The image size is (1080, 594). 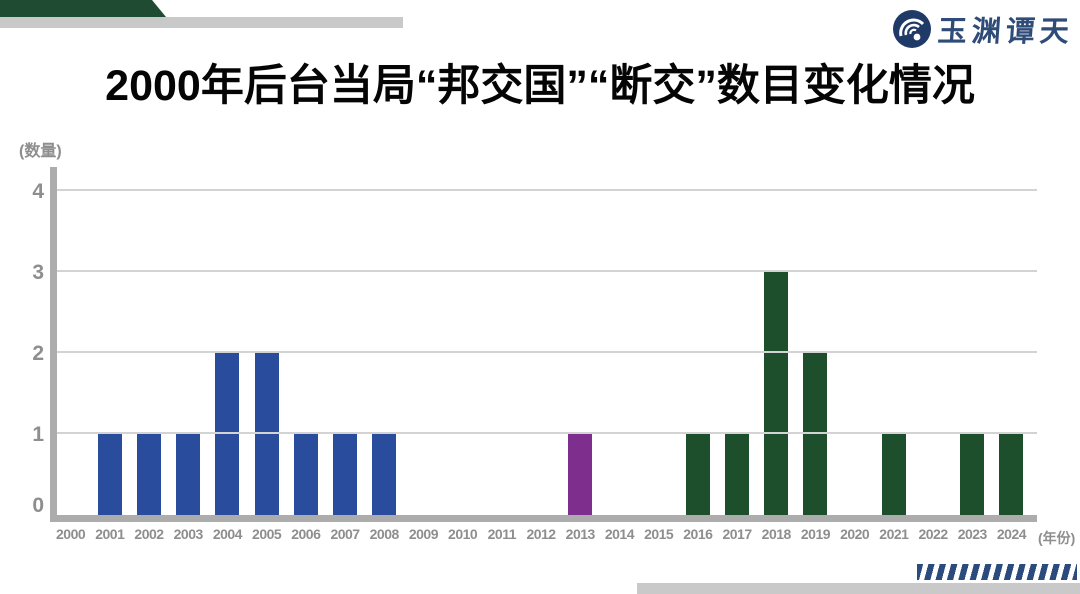 I want to click on x-axis-unit-label: (年份), so click(x=1057, y=538).